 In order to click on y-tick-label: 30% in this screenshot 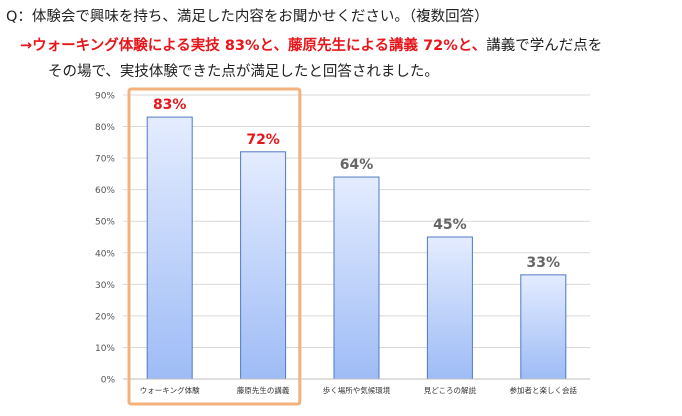, I will do `click(105, 286)`.